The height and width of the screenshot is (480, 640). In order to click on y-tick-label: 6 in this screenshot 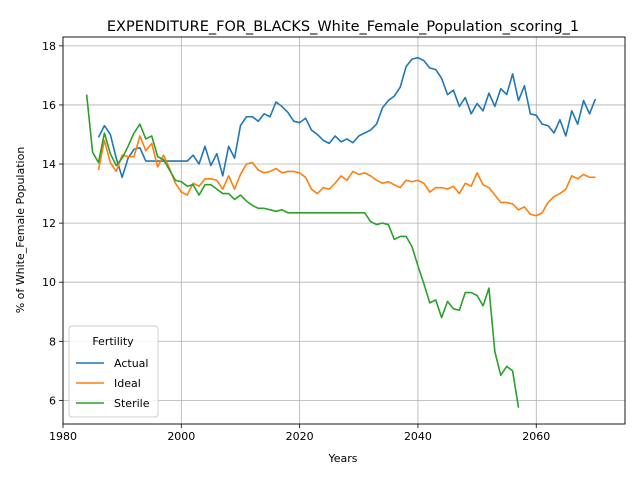, I will do `click(52, 400)`.